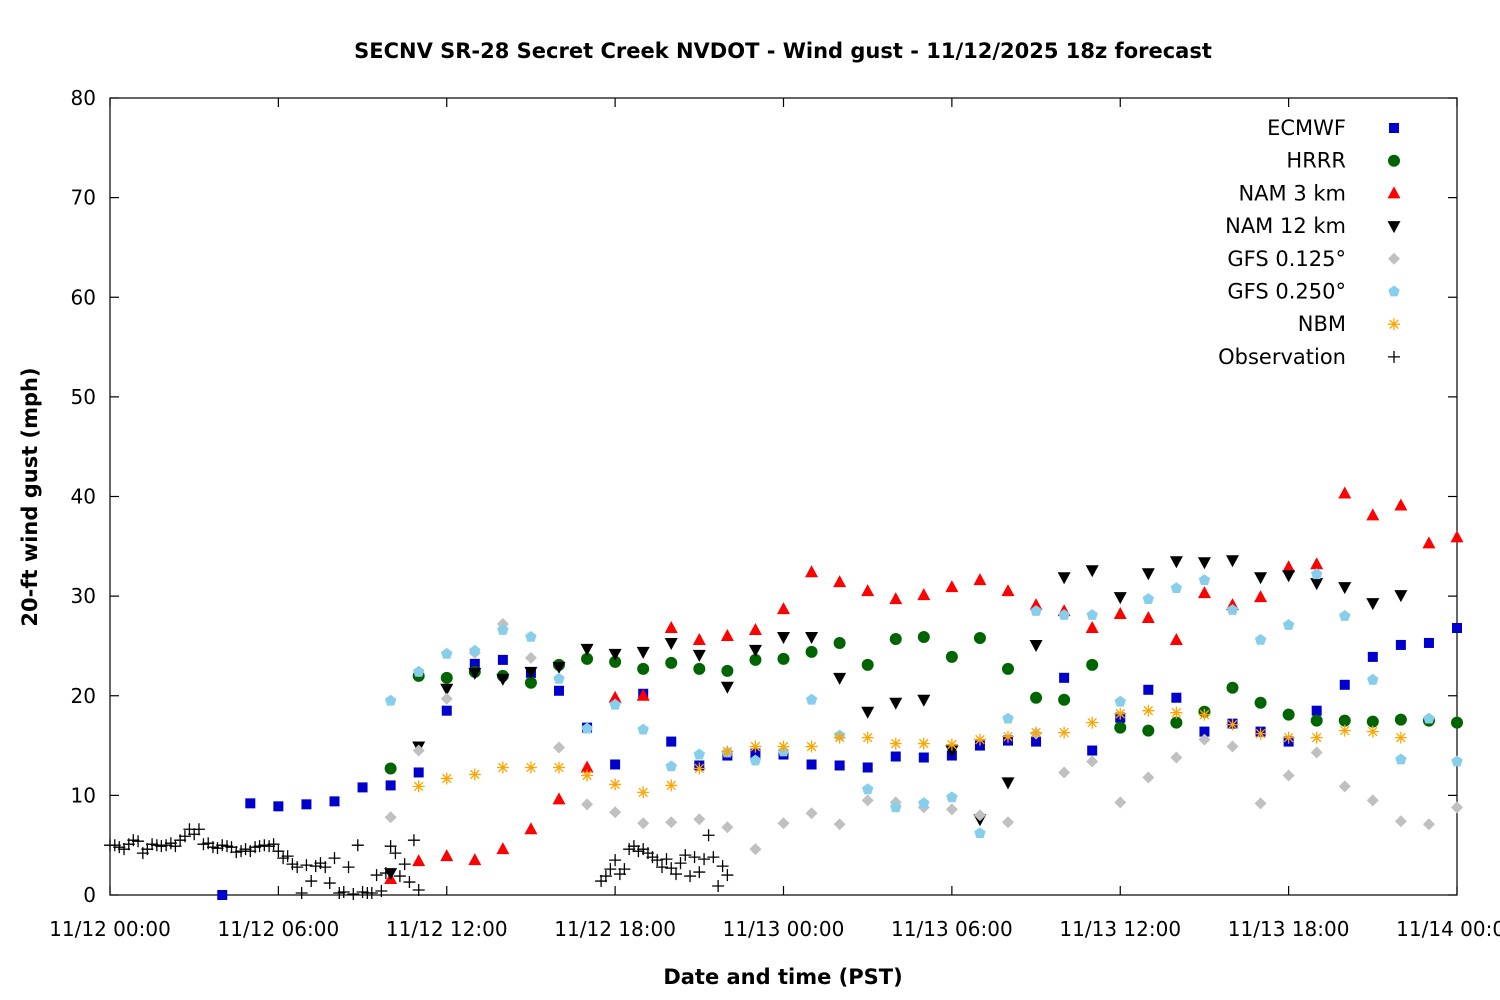 This screenshot has height=1000, width=1500. Describe the element at coordinates (1120, 929) in the screenshot. I see `x-tick-label: 11/13 12:00` at that location.